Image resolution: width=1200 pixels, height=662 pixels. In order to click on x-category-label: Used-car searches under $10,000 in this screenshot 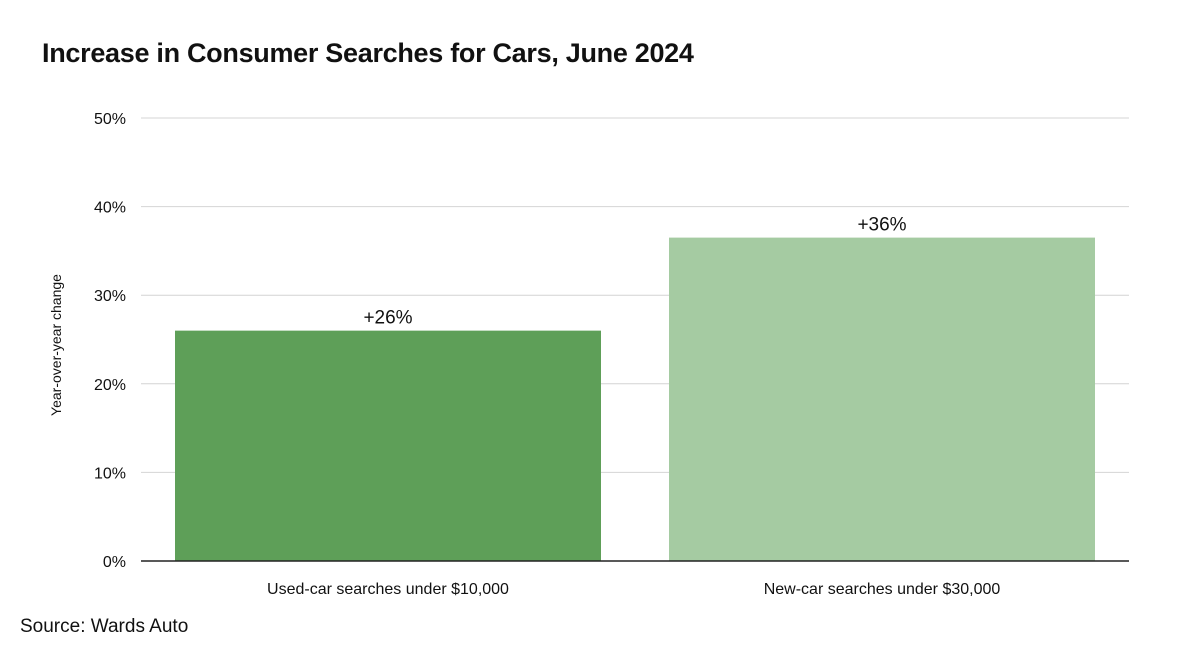, I will do `click(388, 589)`.